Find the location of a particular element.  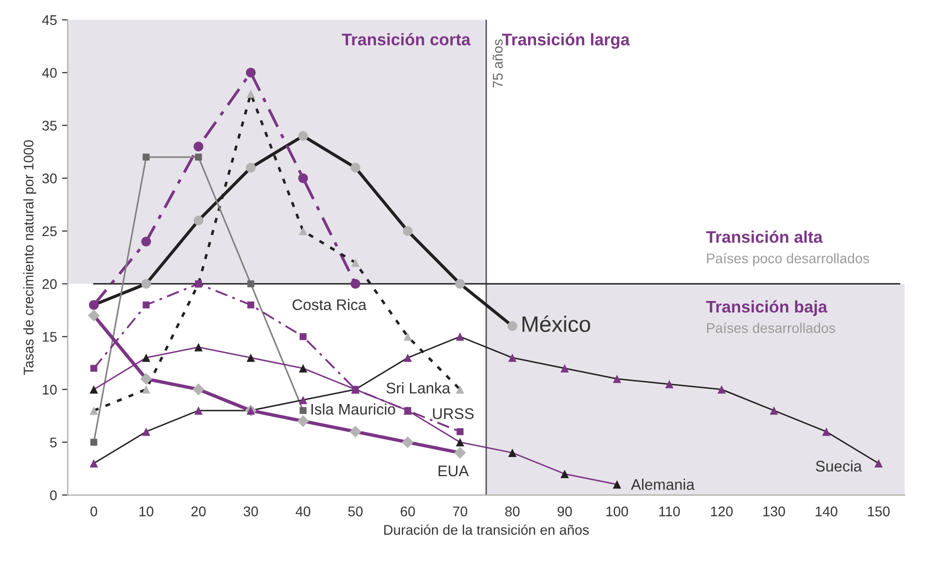

x-tick-label: 150 is located at coordinates (879, 511).